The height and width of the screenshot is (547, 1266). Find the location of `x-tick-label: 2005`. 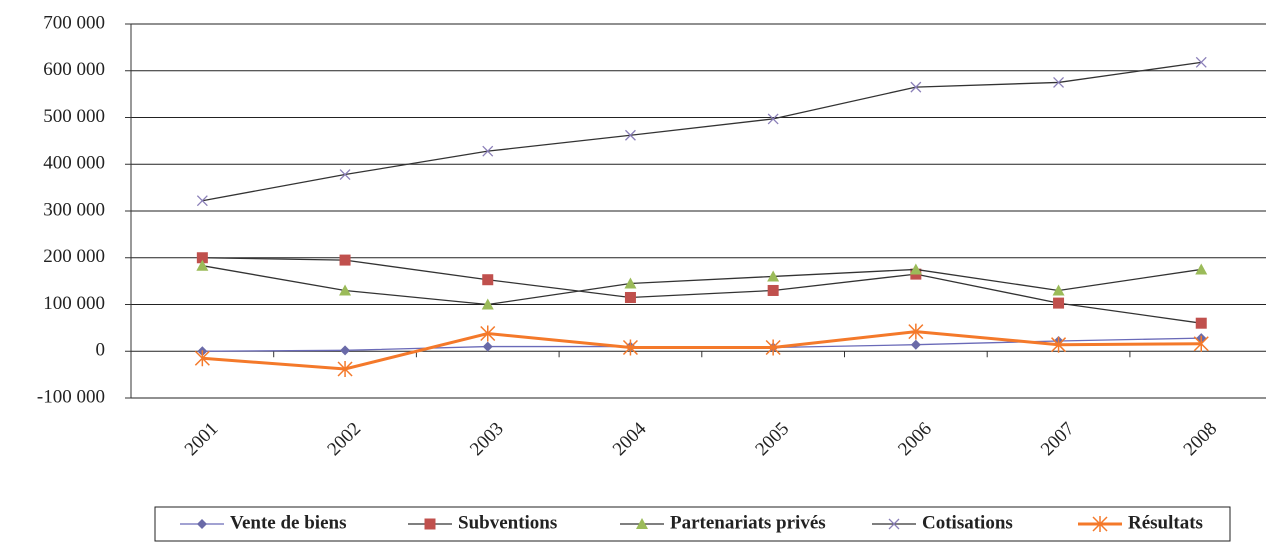

x-tick-label: 2005 is located at coordinates (772, 439).